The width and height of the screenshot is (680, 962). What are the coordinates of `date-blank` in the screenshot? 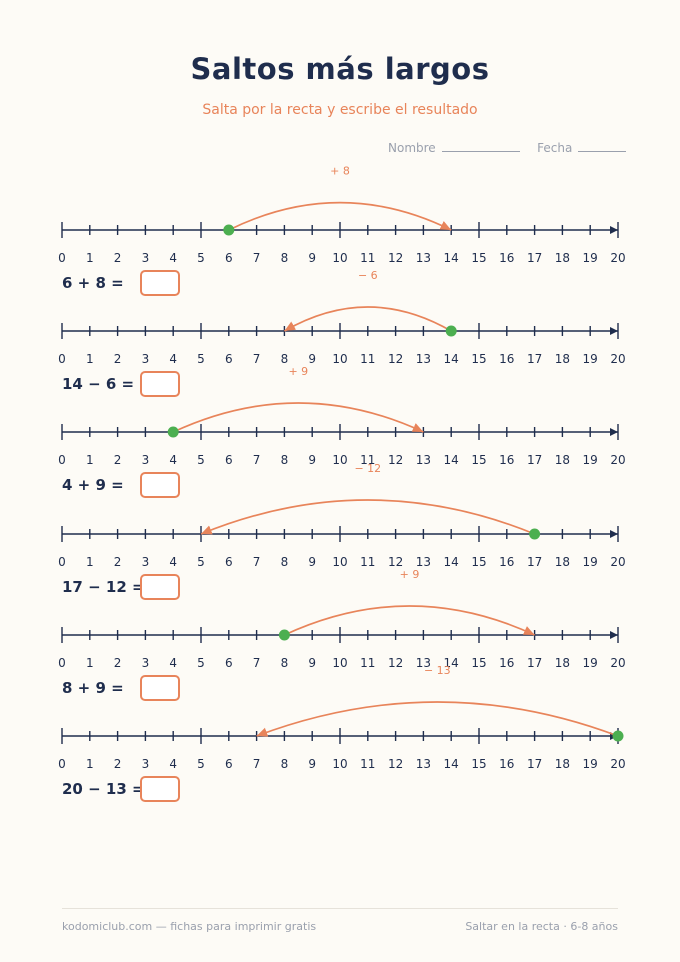 It's located at (602, 145).